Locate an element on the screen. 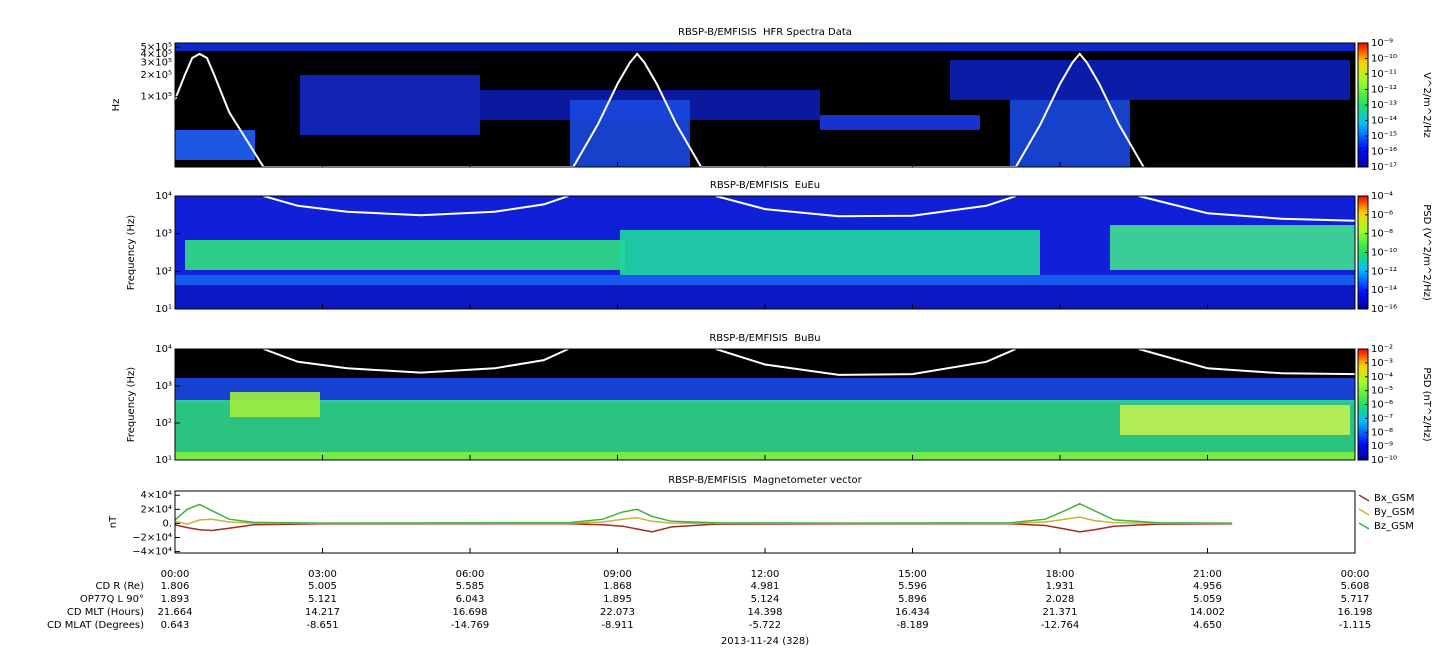  panel-frame is located at coordinates (765, 522).